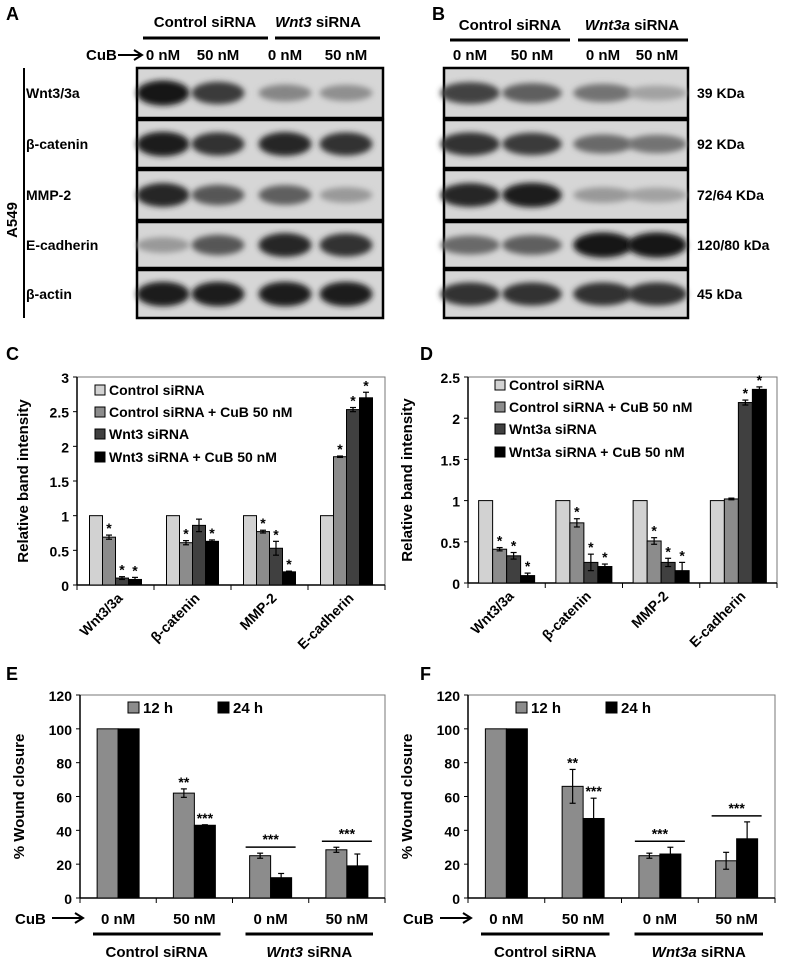  What do you see at coordinates (674, 952) in the screenshot?
I see `group-label-italic: Wnt3a` at bounding box center [674, 952].